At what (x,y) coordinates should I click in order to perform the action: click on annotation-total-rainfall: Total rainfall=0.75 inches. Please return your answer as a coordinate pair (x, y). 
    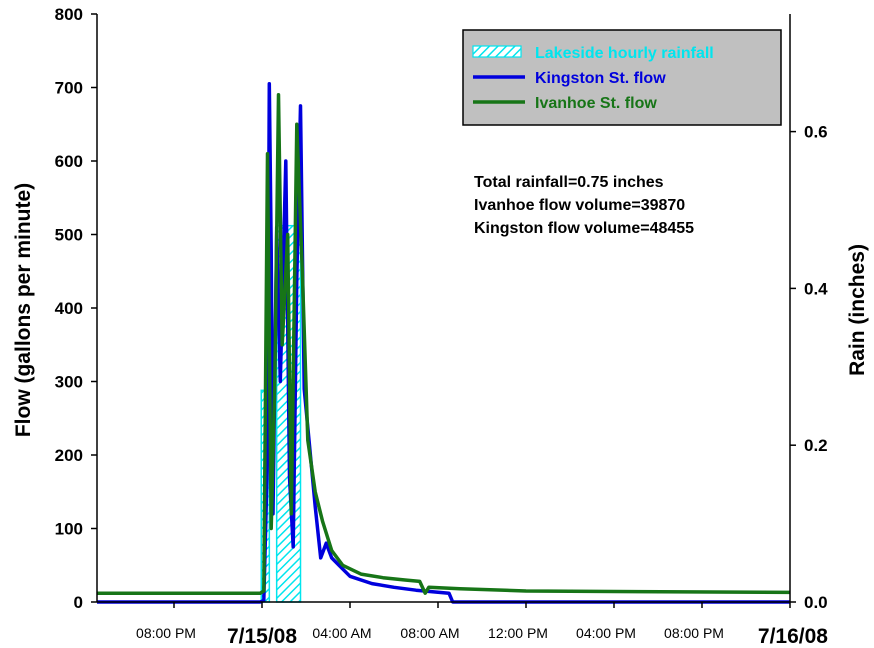
    Looking at the image, I should click on (569, 182).